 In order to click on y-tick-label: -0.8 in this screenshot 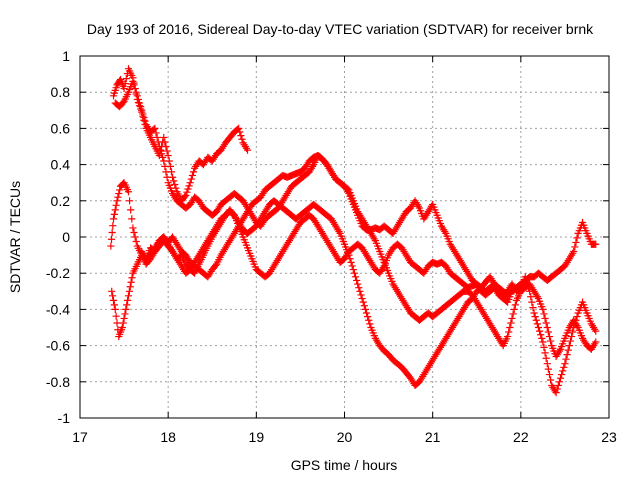, I will do `click(58, 382)`.